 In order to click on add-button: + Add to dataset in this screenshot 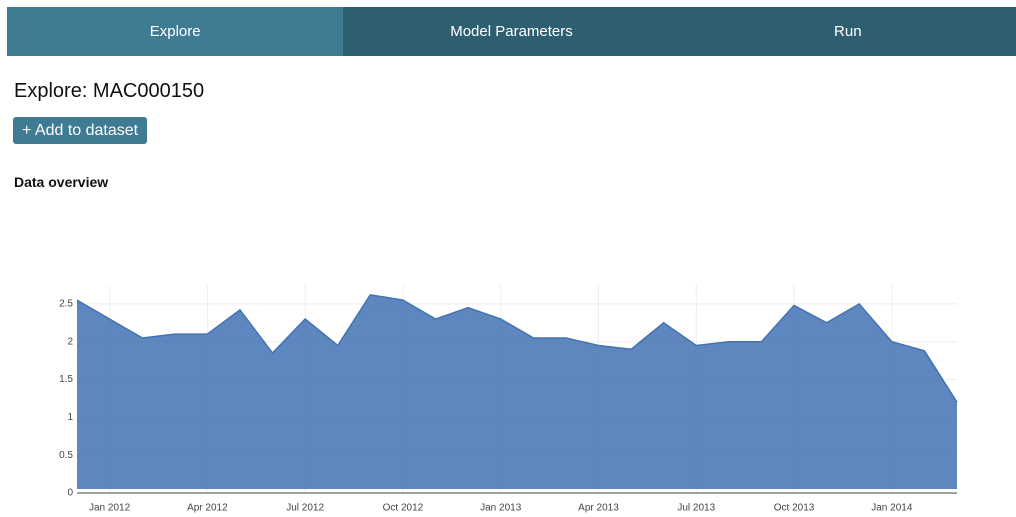, I will do `click(80, 130)`.